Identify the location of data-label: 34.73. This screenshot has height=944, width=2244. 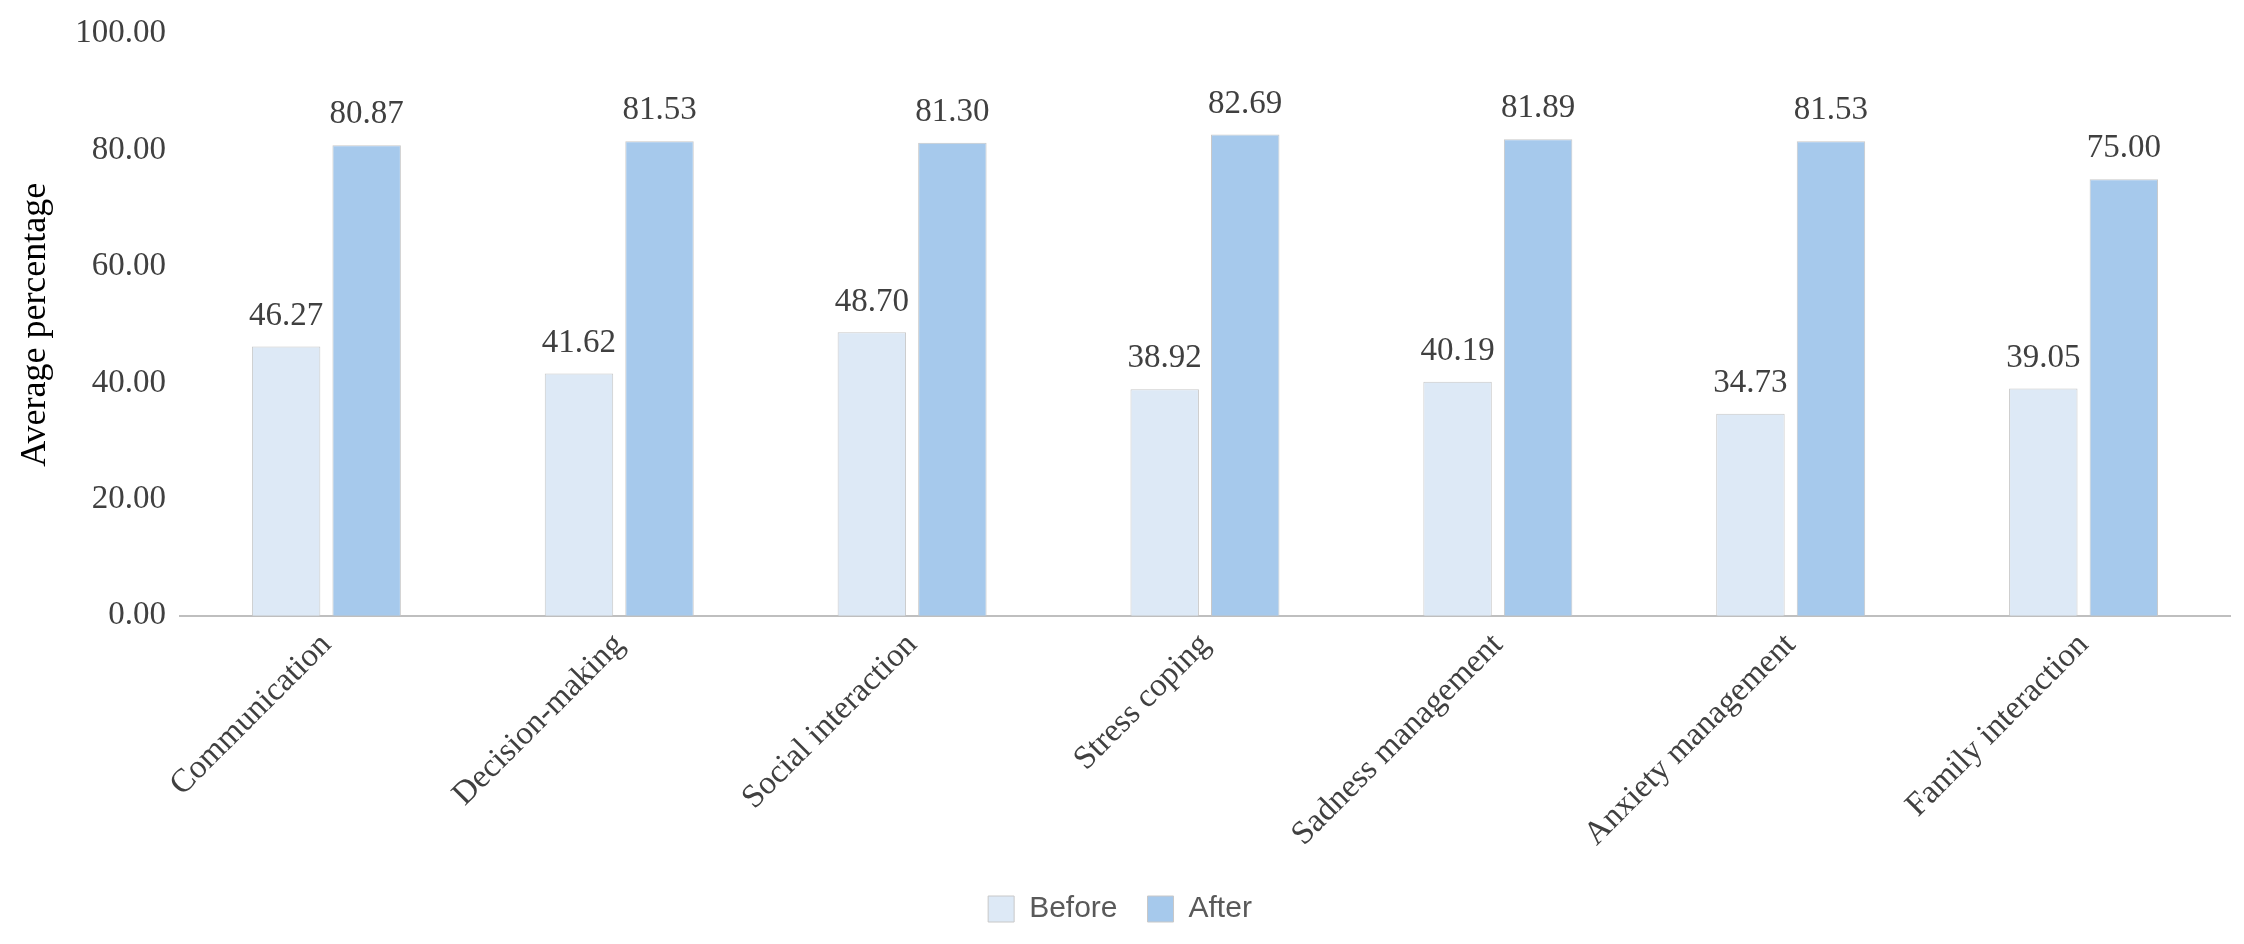
(1750, 380).